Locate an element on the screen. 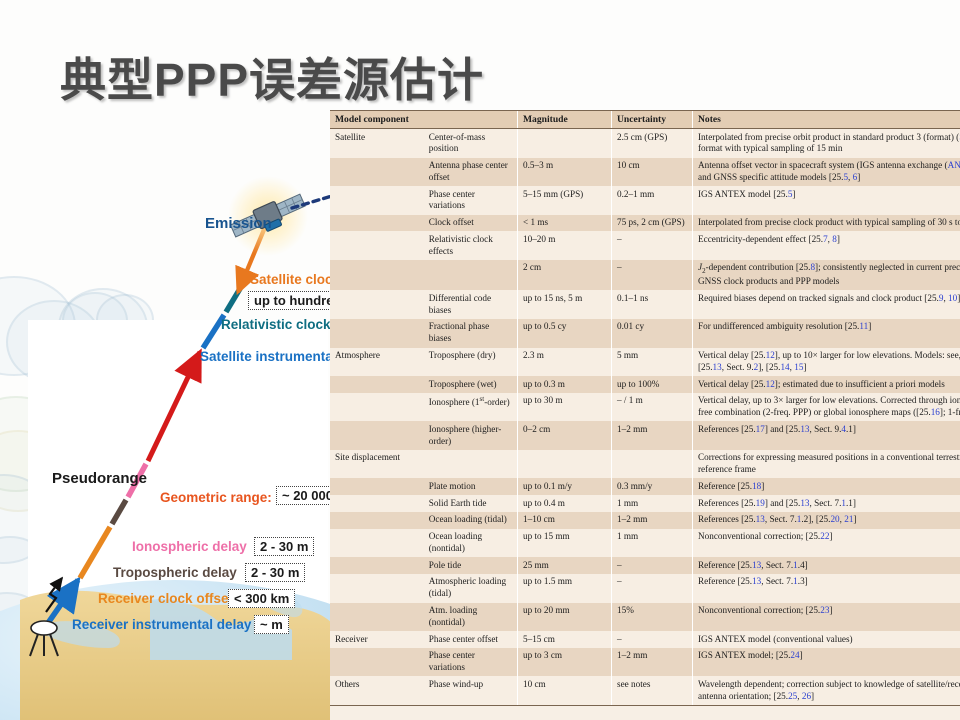  cell-magnitude: 10–20 m is located at coordinates (564, 245).